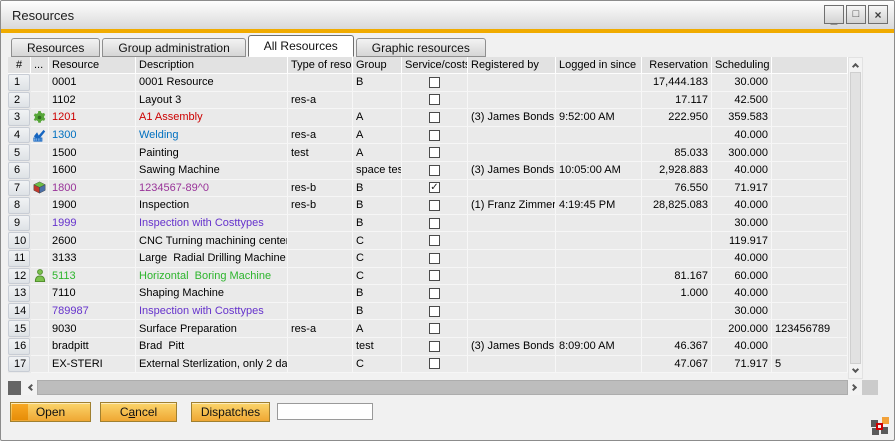 The height and width of the screenshot is (441, 895). What do you see at coordinates (19, 240) in the screenshot?
I see `row-number-cell: 10` at bounding box center [19, 240].